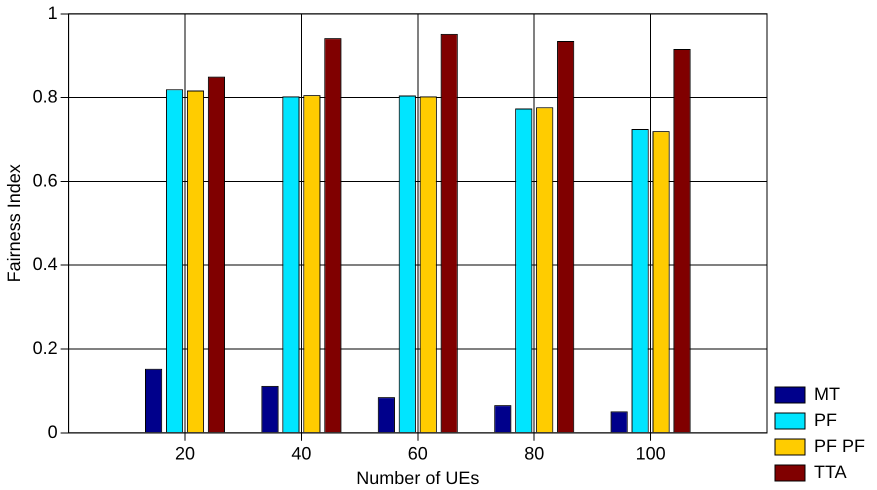 This screenshot has width=877, height=490. What do you see at coordinates (830, 472) in the screenshot?
I see `legend-label: TTA` at bounding box center [830, 472].